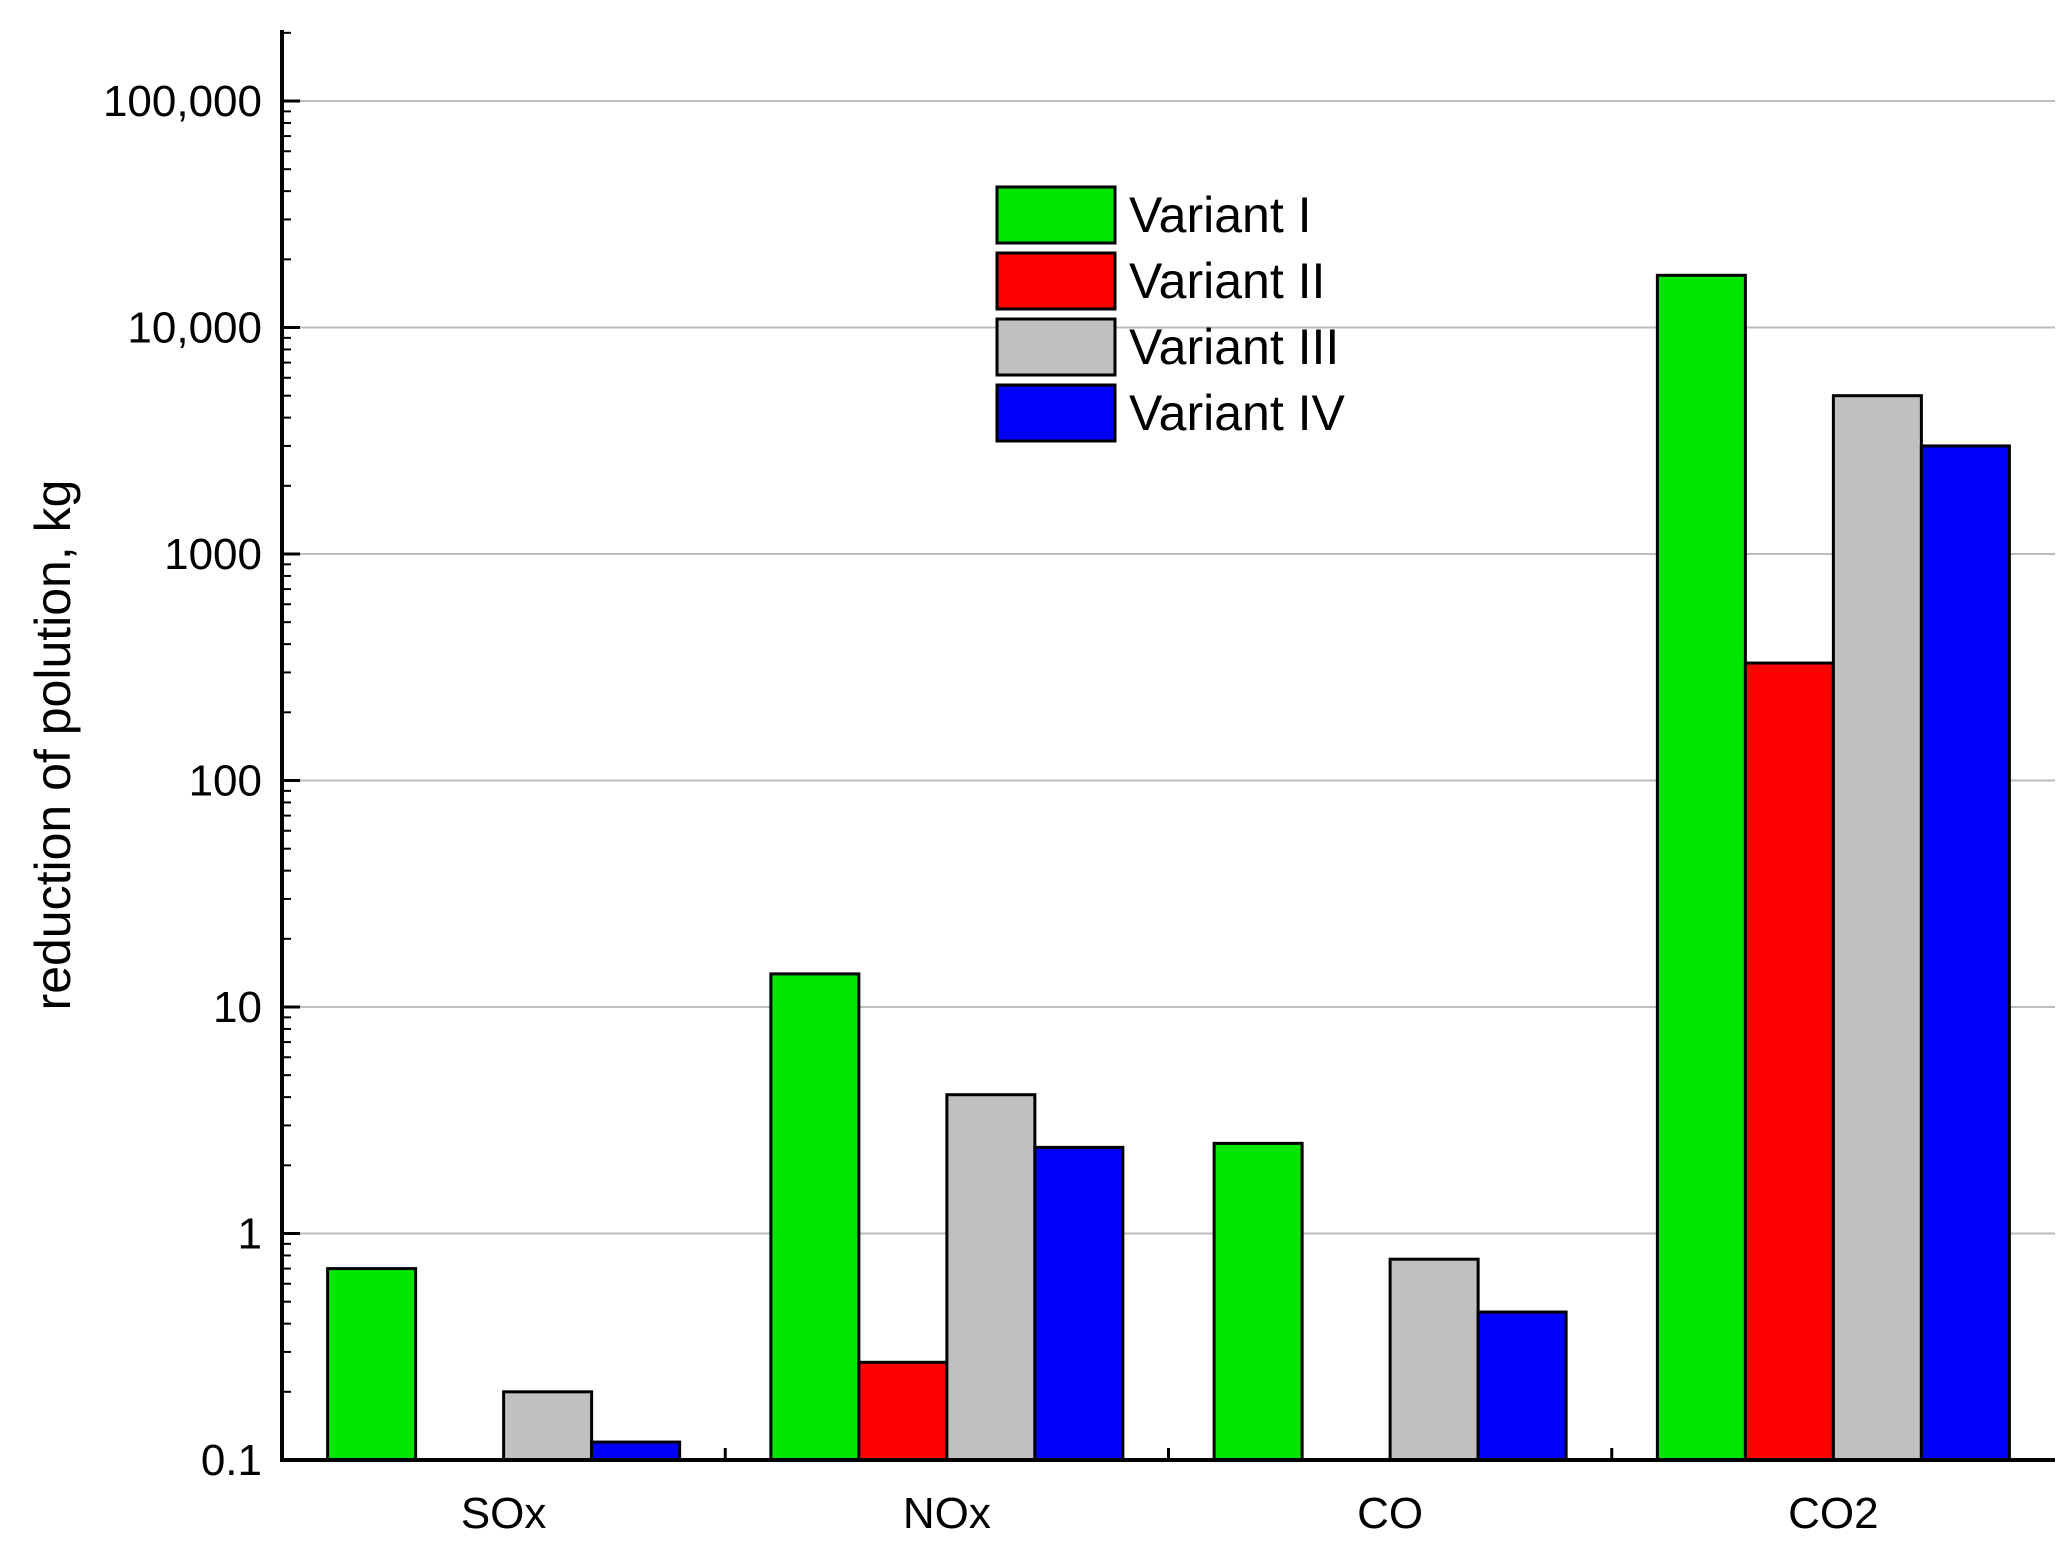 Image resolution: width=2072 pixels, height=1553 pixels. I want to click on legend-label: Variant I, so click(1220, 215).